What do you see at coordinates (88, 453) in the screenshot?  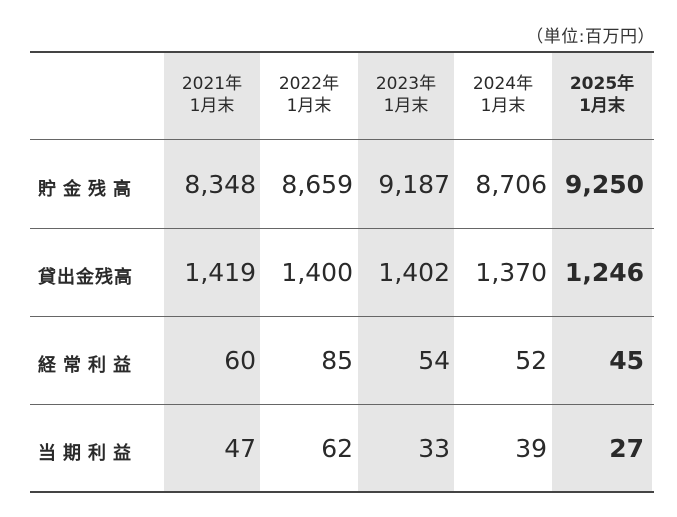 I see `row-label-net-profit: 当期利益` at bounding box center [88, 453].